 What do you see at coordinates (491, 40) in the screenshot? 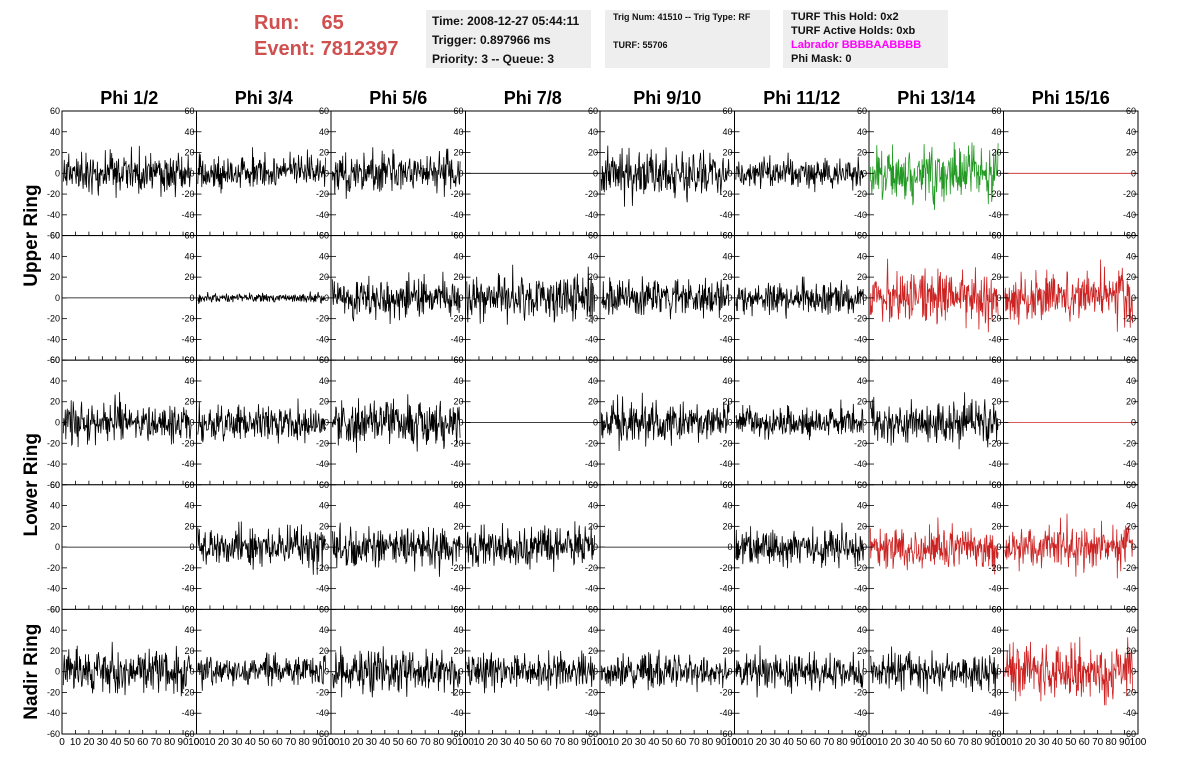
I see `trigger-text: Trigger: 0.897966 ms` at bounding box center [491, 40].